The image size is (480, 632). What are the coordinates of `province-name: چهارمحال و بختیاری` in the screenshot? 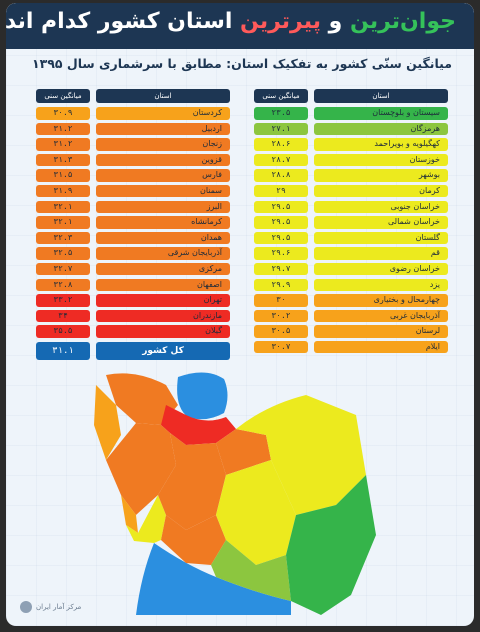 It's located at (381, 300).